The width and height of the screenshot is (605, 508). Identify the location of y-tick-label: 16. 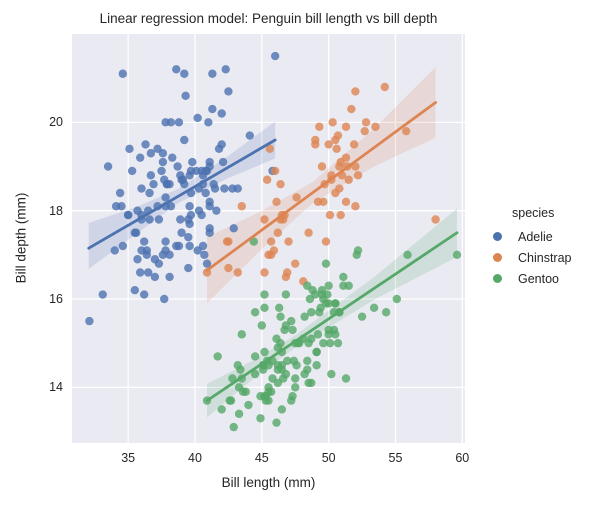
(56, 299).